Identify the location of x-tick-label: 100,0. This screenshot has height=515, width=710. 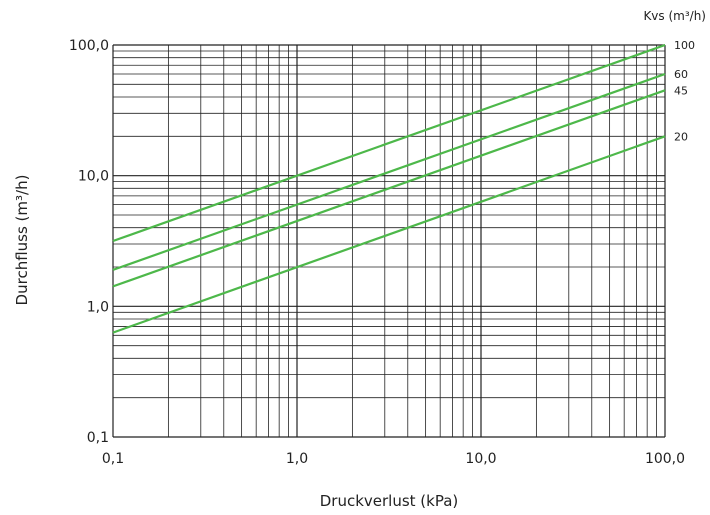
(665, 459).